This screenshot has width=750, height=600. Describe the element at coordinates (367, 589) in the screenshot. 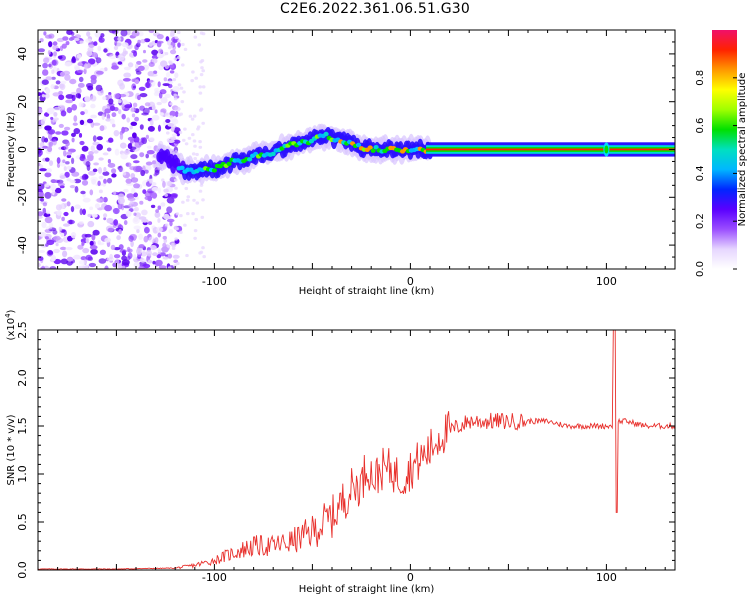

I see `x-axis-label: Height of straight line (km)` at that location.